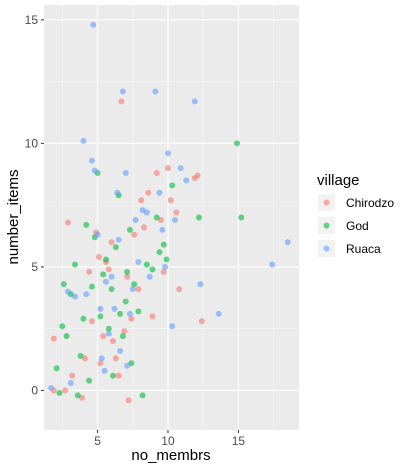  Describe the element at coordinates (363, 249) in the screenshot. I see `legend-label-ruaca: Ruaca` at that location.